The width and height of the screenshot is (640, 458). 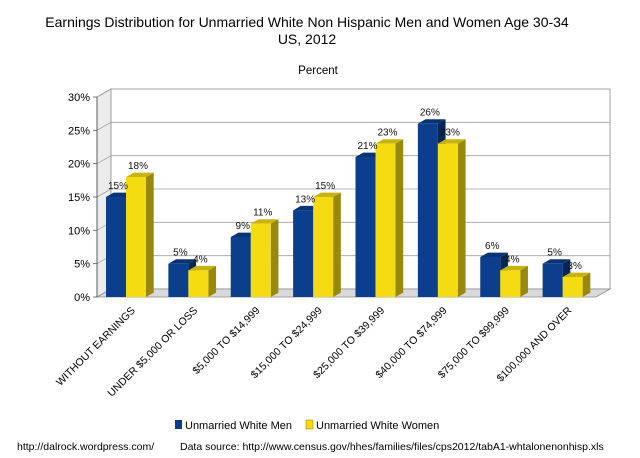 I want to click on y-tick-label: 15%, so click(x=79, y=198).